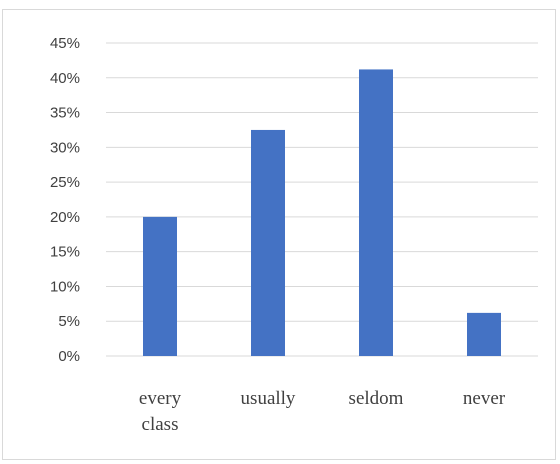  What do you see at coordinates (268, 398) in the screenshot?
I see `x-tick-label: usually` at bounding box center [268, 398].